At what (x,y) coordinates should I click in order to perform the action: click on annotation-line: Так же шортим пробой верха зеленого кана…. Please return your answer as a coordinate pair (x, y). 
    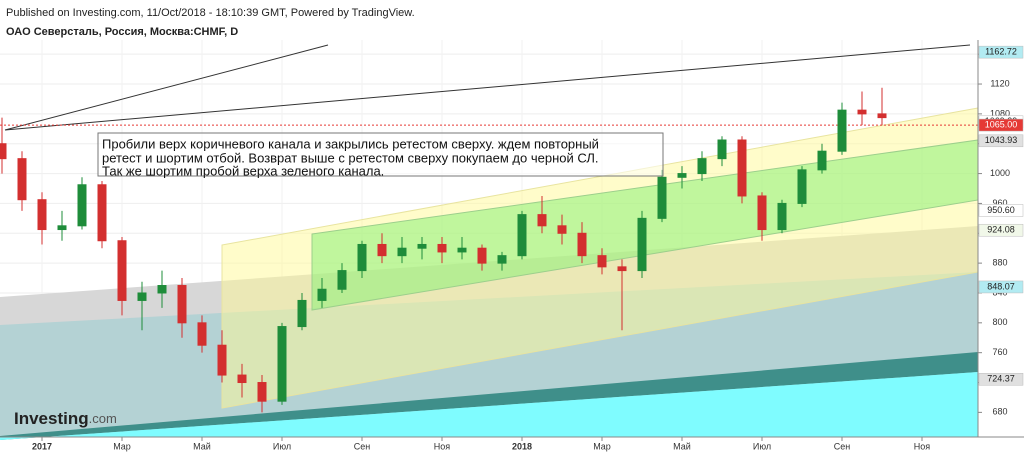
    Looking at the image, I should click on (243, 170).